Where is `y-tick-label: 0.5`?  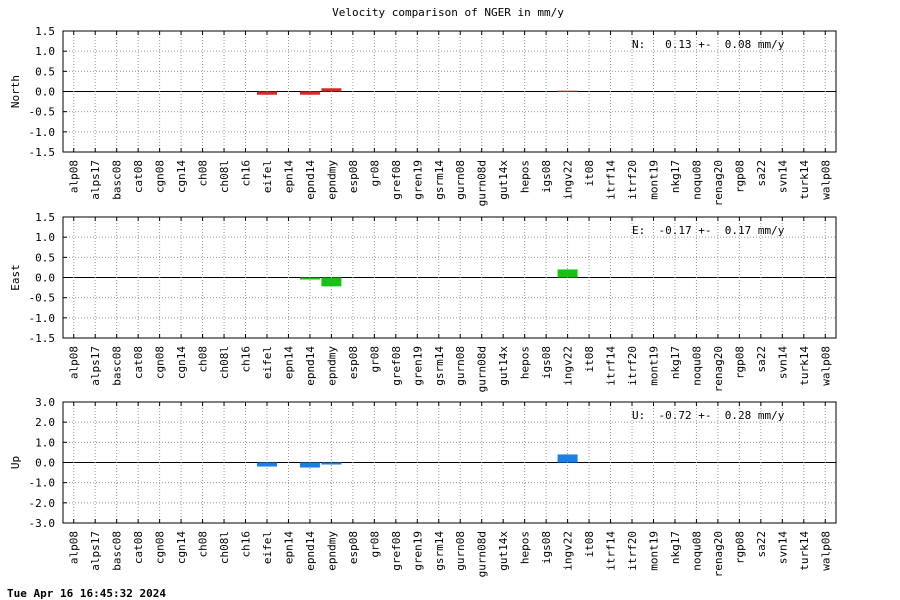 y-tick-label: 0.5 is located at coordinates (45, 257).